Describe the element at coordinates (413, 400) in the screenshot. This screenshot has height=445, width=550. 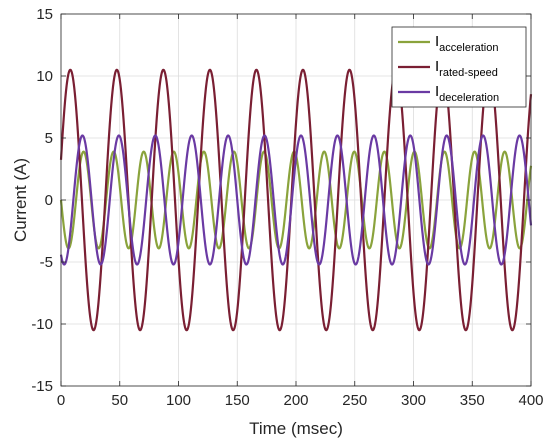
I see `x-tick-label: 300` at that location.